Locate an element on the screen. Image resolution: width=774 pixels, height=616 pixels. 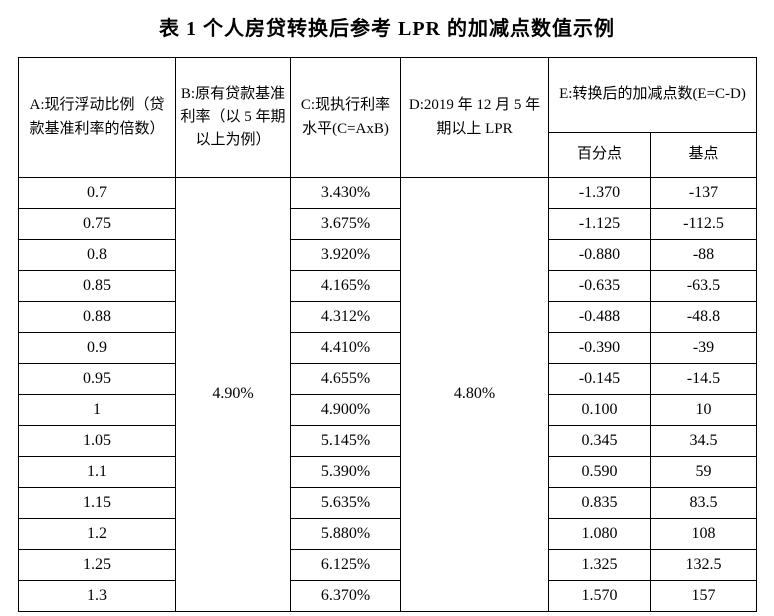
cell-percent: -1.125 is located at coordinates (599, 224).